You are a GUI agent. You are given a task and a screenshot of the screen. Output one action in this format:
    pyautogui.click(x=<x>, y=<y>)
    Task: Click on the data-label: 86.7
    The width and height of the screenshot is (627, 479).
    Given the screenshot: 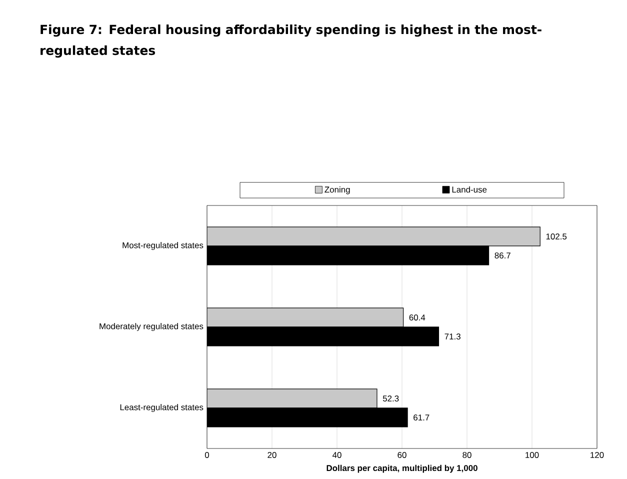 What is the action you would take?
    pyautogui.click(x=502, y=255)
    